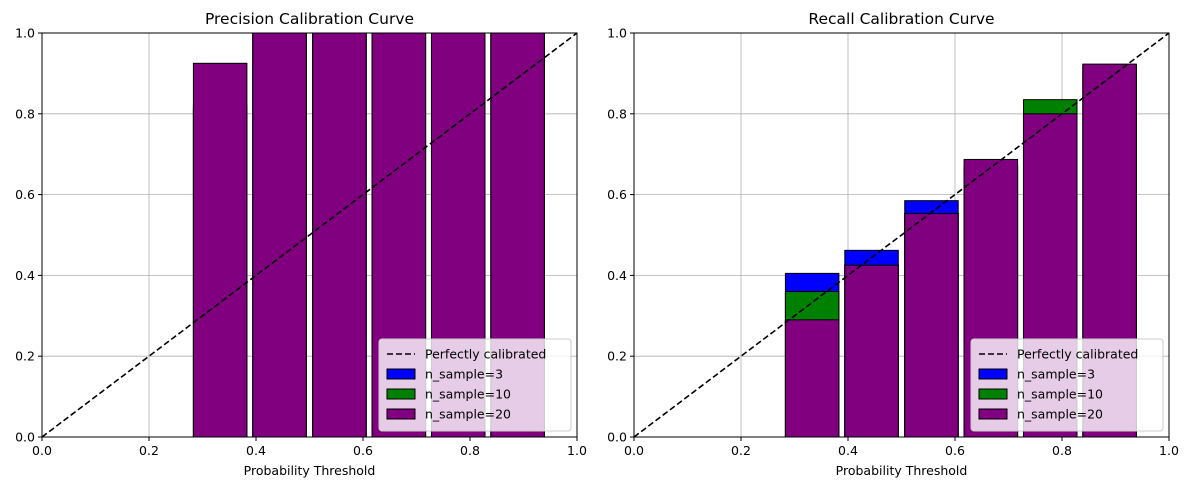  Describe the element at coordinates (901, 19) in the screenshot. I see `chart-title: Recall Calibration Curve` at that location.